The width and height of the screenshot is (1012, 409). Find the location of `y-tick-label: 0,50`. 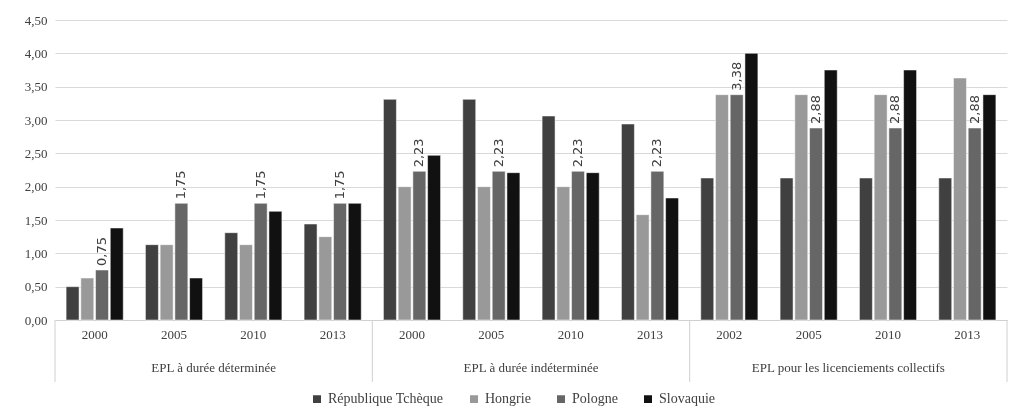

y-tick-label: 0,50 is located at coordinates (36, 287).